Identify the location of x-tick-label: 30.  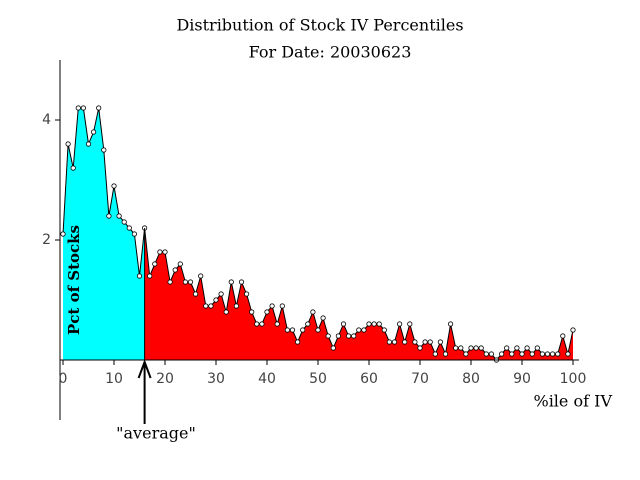
(216, 379).